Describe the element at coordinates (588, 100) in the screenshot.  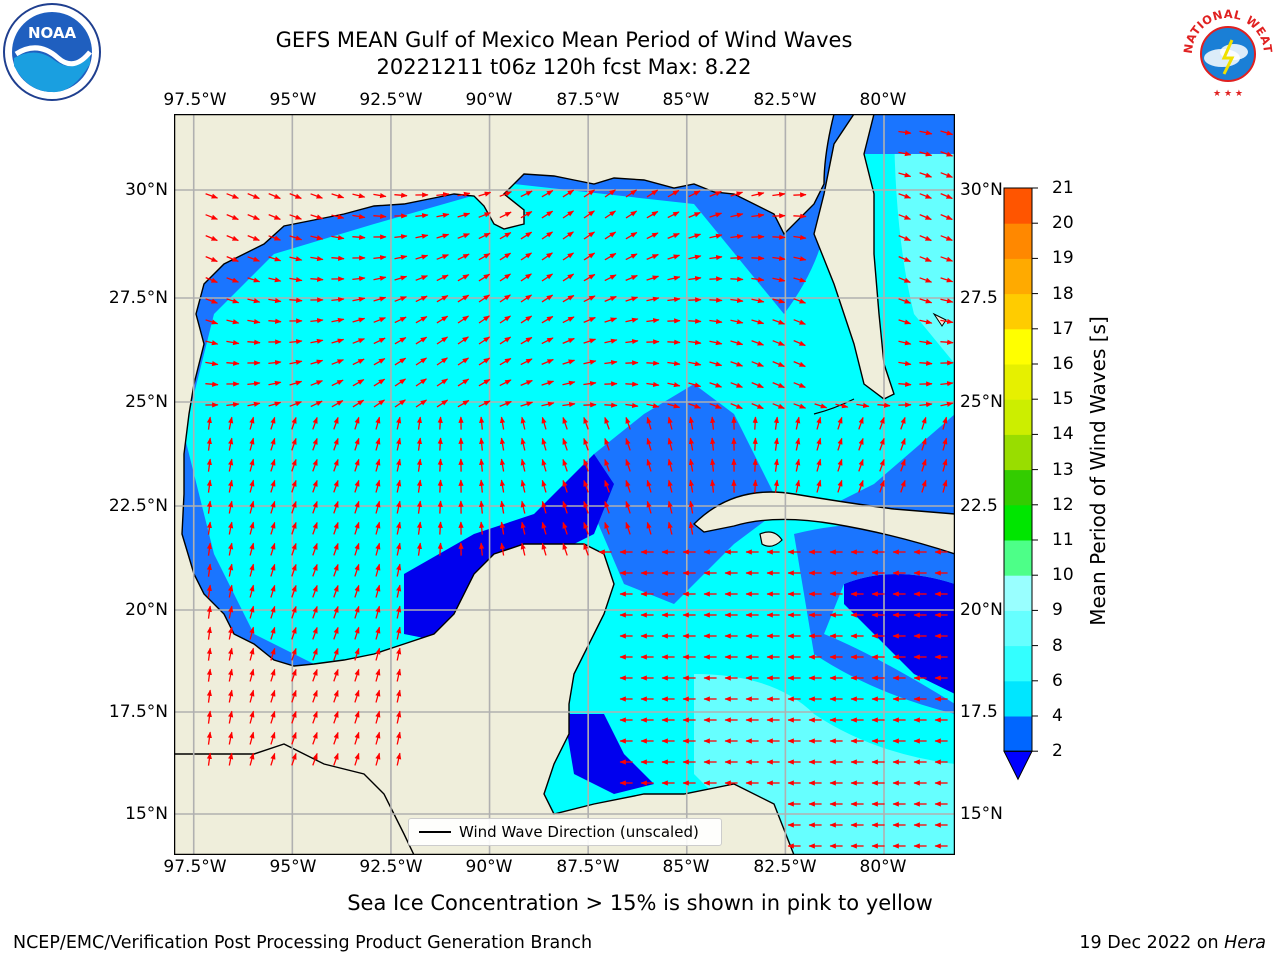
I see `lon-label-top: 87.5°W` at that location.